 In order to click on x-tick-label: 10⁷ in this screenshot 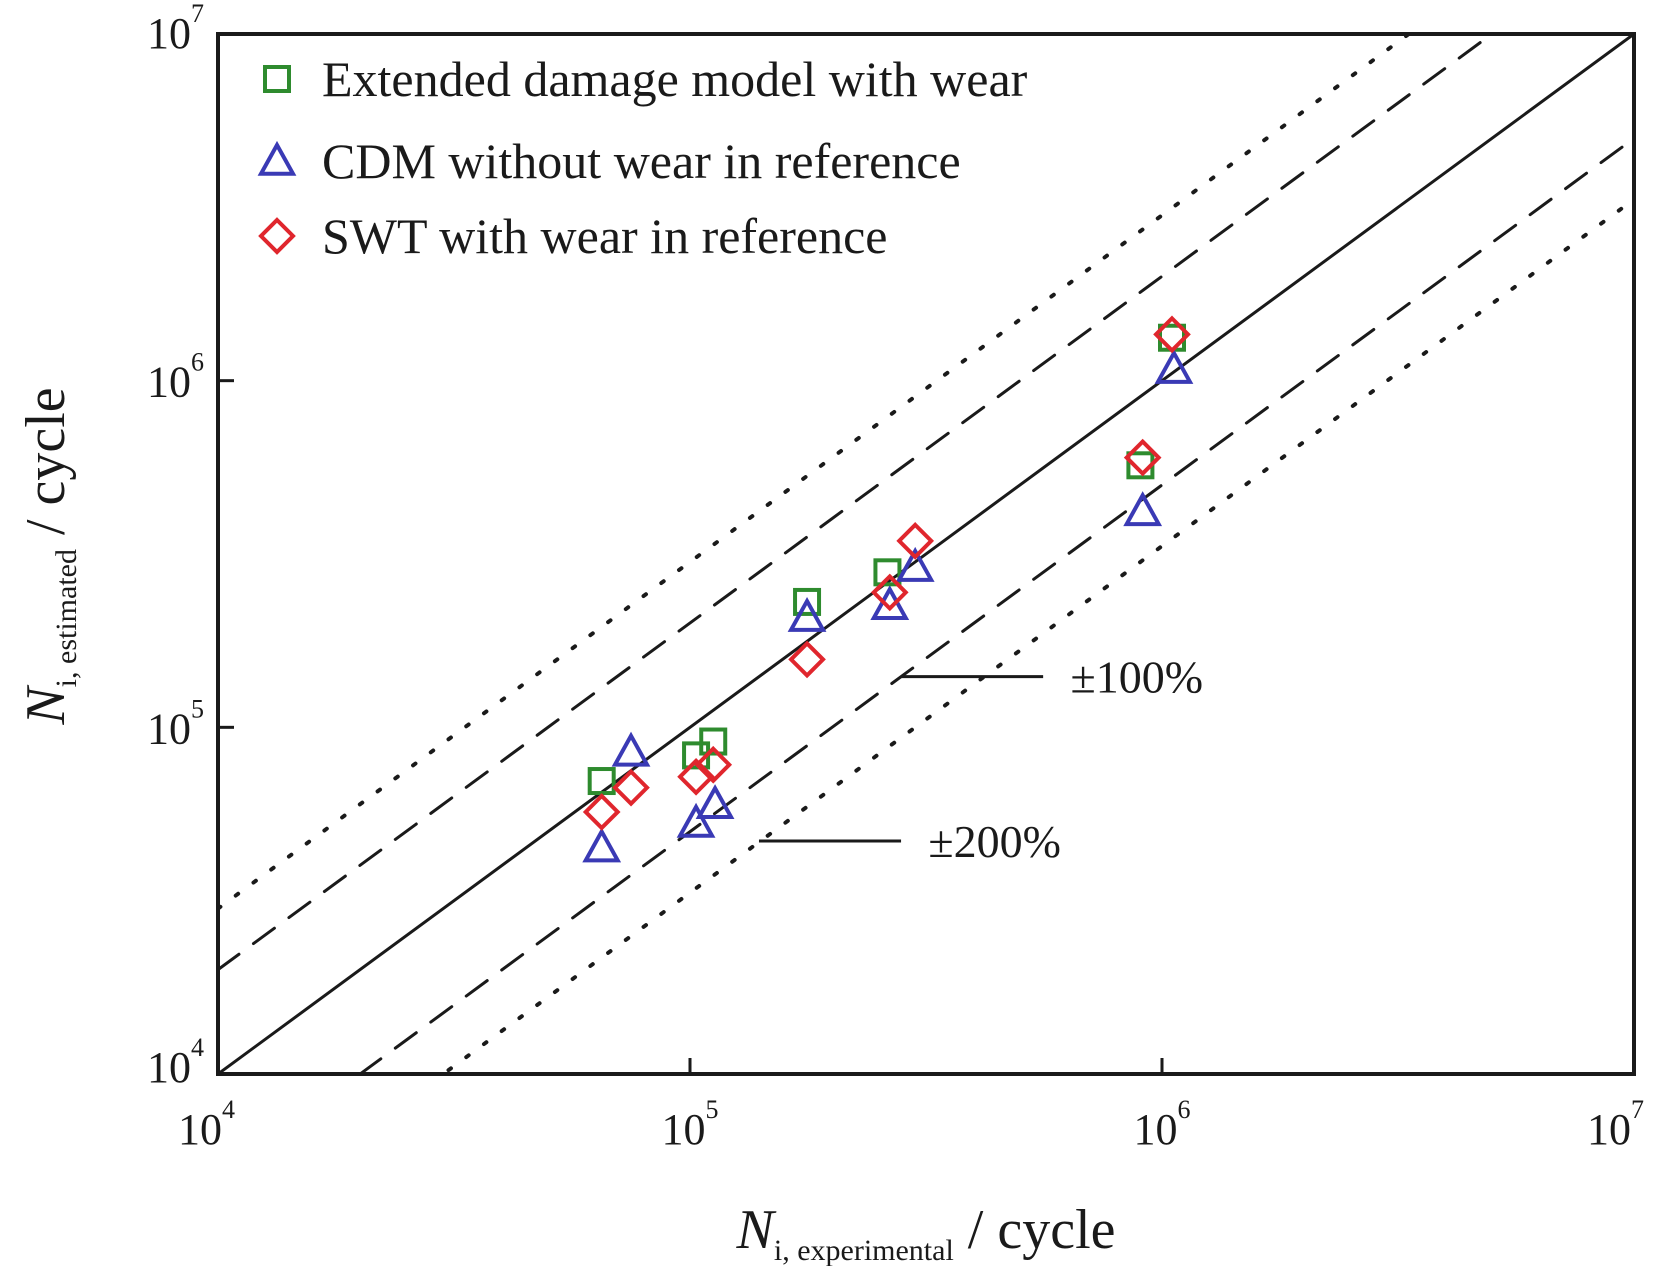, I will do `click(1615, 1124)`.